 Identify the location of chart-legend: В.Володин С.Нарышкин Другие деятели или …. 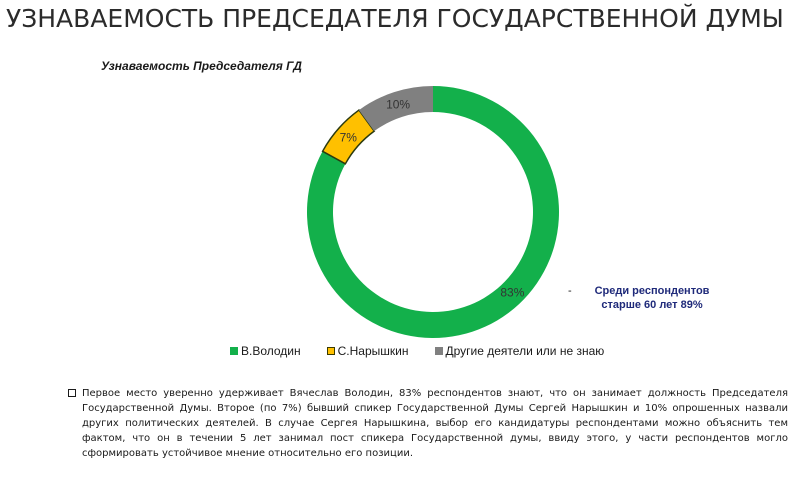
(430, 351).